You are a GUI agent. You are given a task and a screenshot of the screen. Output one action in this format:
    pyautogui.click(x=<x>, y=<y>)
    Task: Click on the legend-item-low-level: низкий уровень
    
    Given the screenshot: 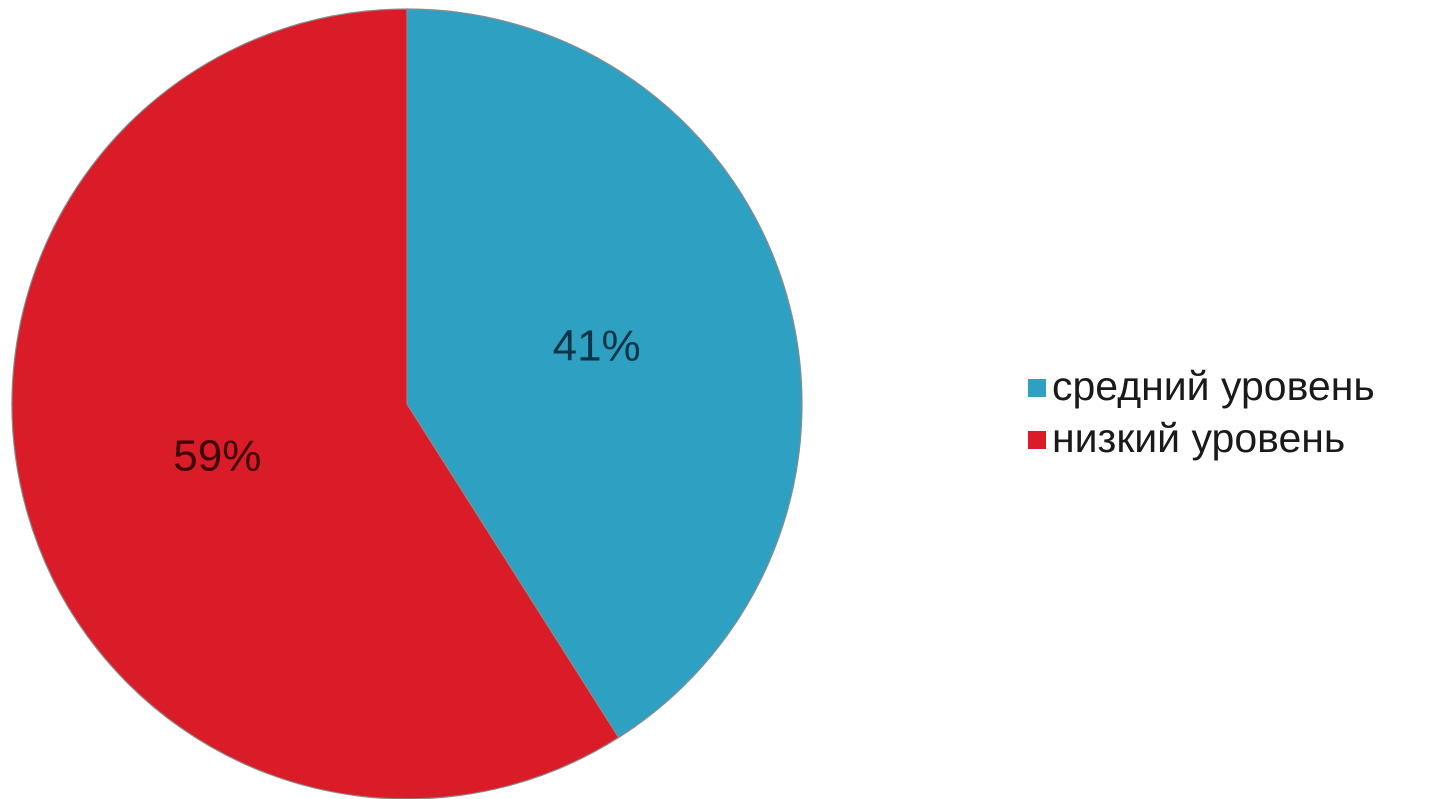 What is the action you would take?
    pyautogui.click(x=1201, y=438)
    